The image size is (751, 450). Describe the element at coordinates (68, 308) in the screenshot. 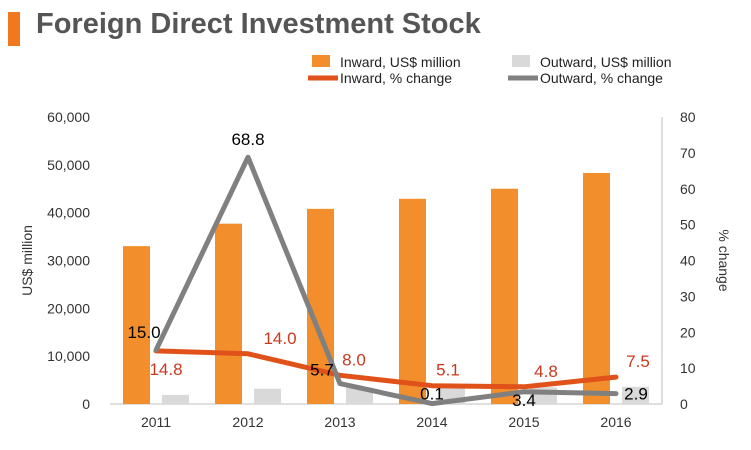

I see `y-tick-label: 20,000` at that location.